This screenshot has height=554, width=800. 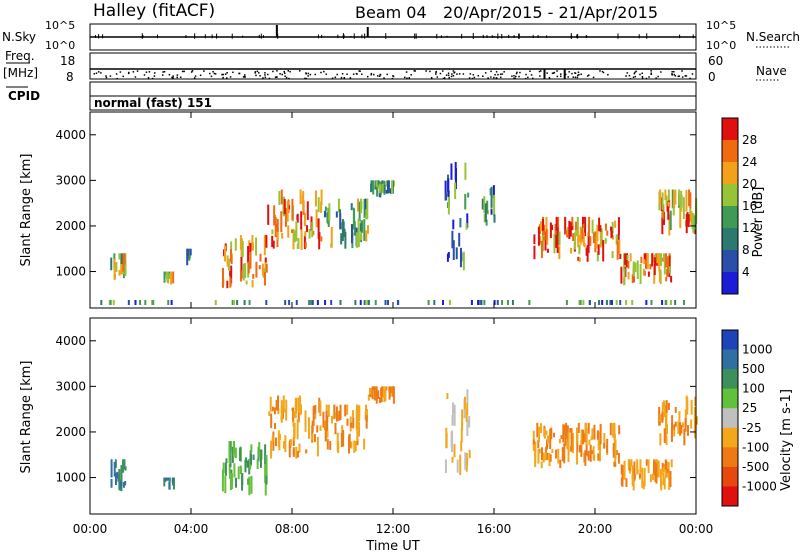 What do you see at coordinates (392, 546) in the screenshot?
I see `xlabel: Time UT` at bounding box center [392, 546].